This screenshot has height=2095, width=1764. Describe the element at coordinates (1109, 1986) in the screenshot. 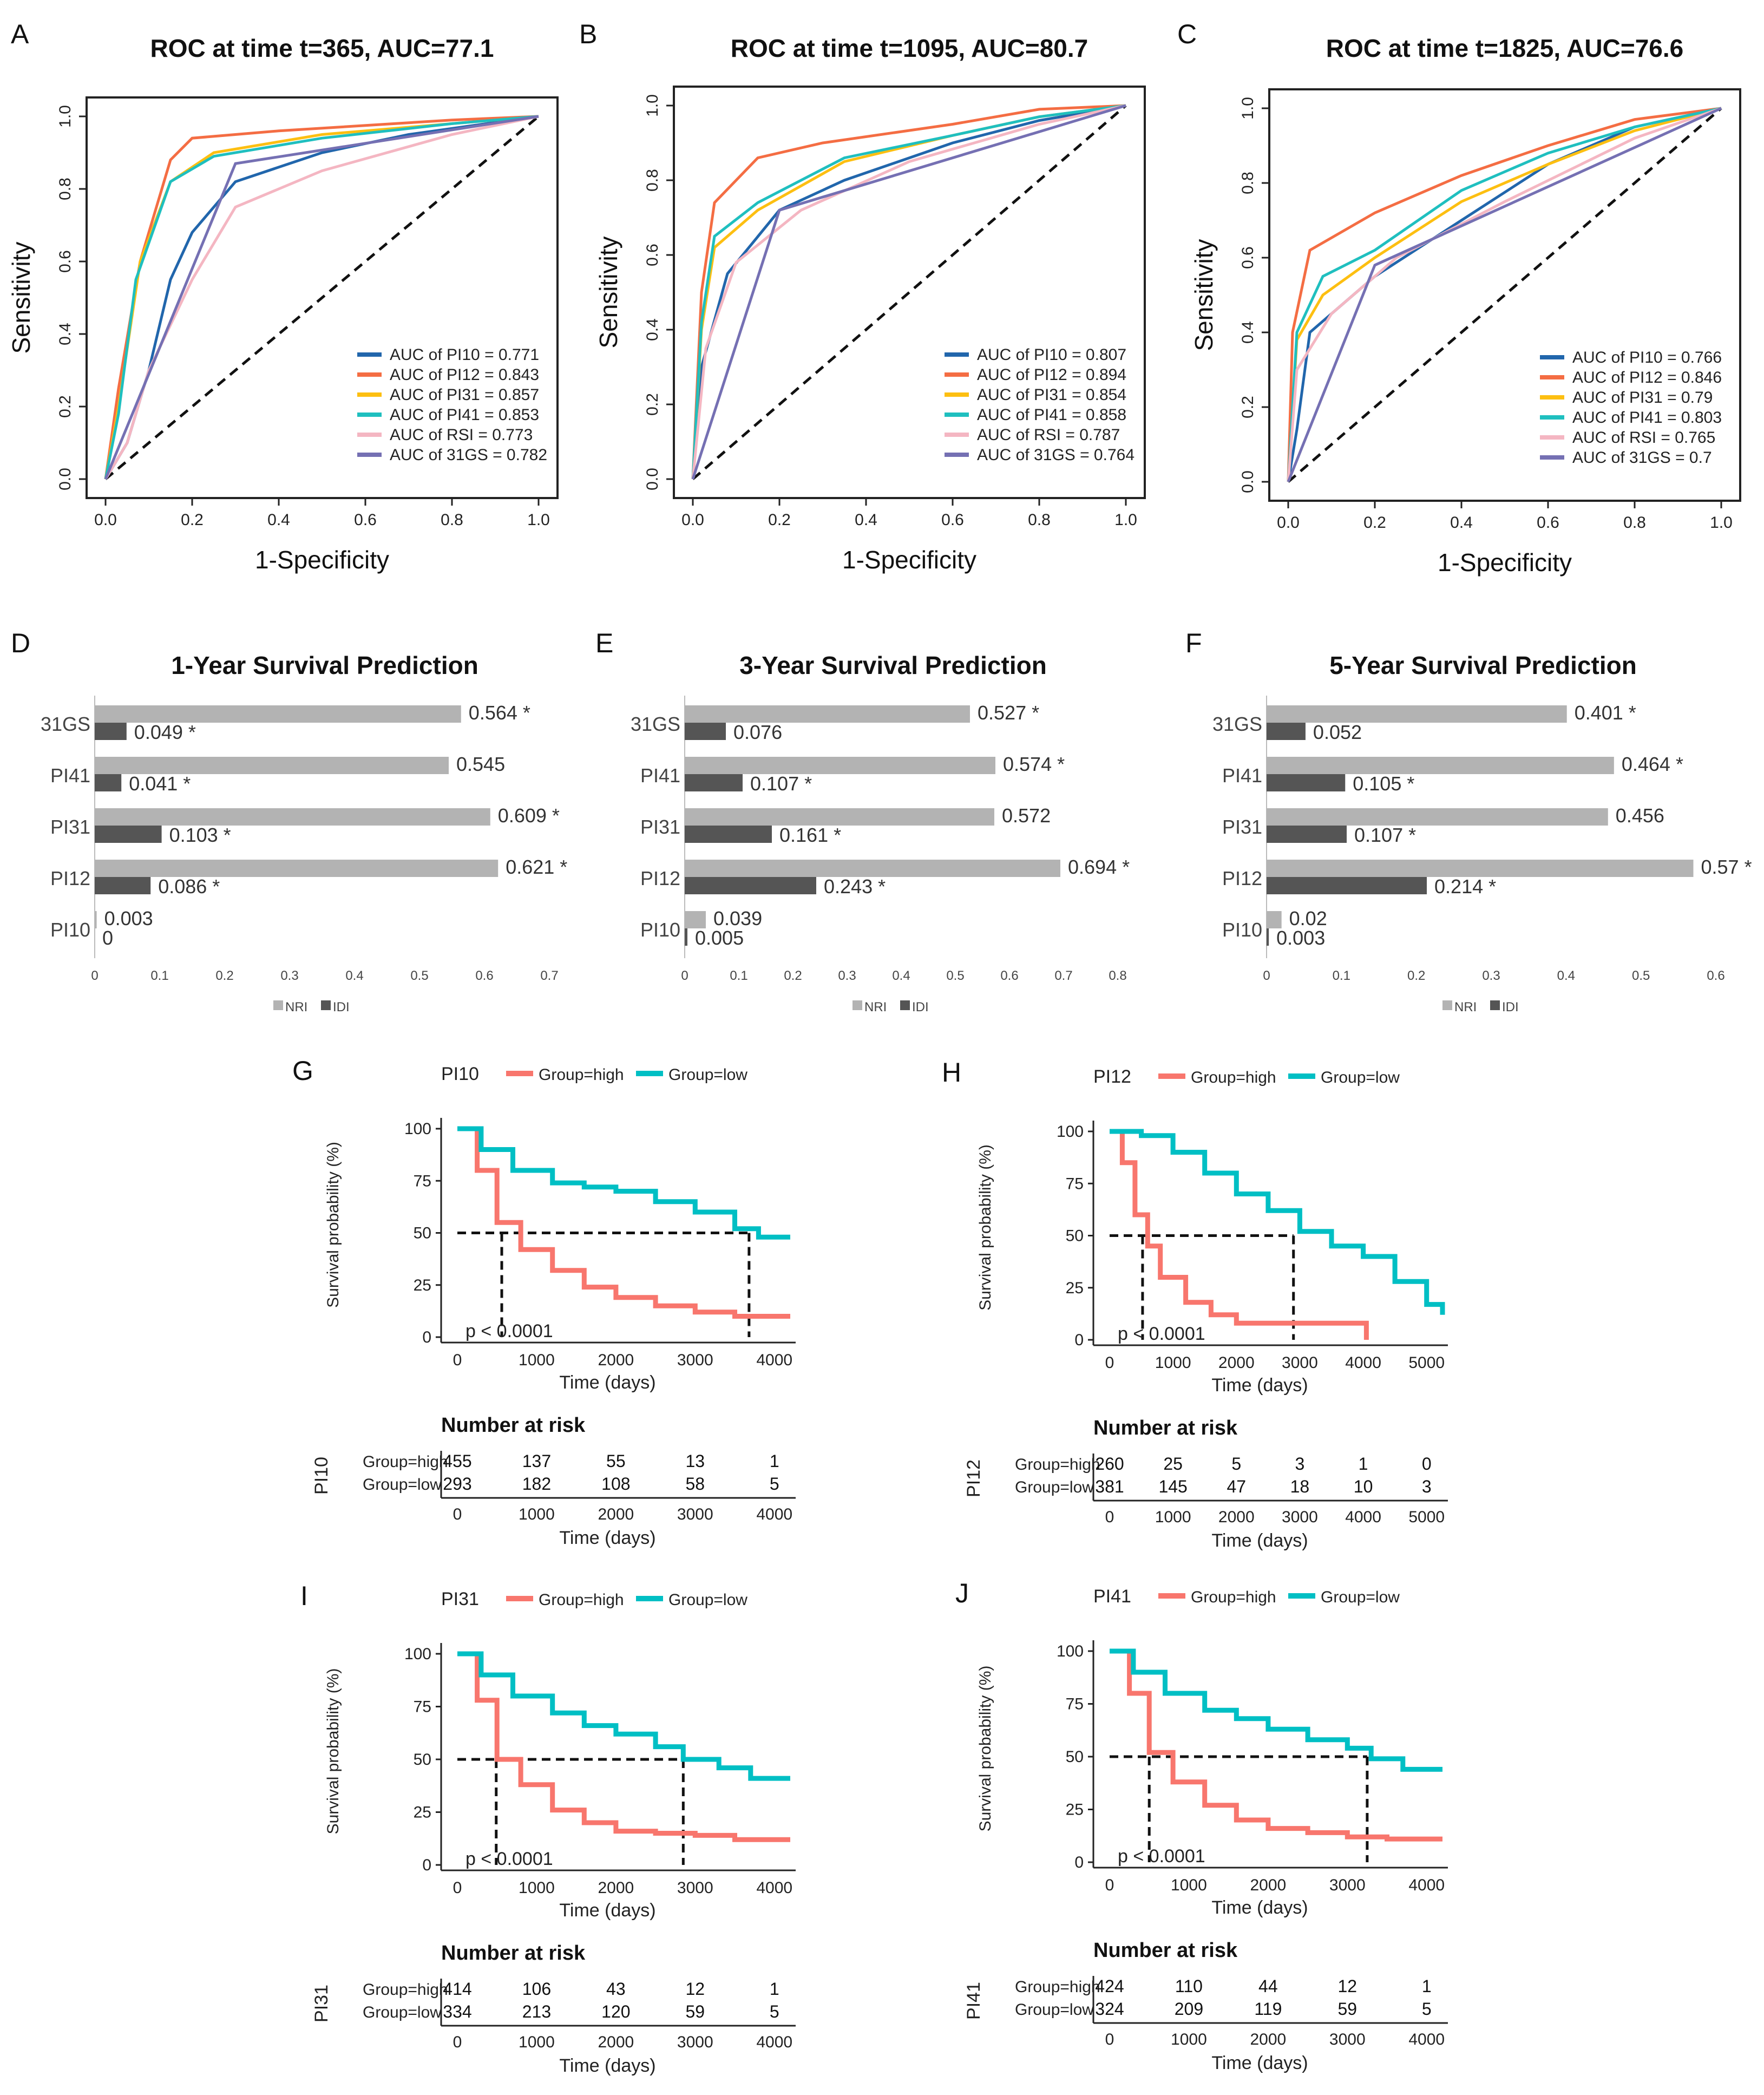

I see `risk-value-high: 424` at that location.